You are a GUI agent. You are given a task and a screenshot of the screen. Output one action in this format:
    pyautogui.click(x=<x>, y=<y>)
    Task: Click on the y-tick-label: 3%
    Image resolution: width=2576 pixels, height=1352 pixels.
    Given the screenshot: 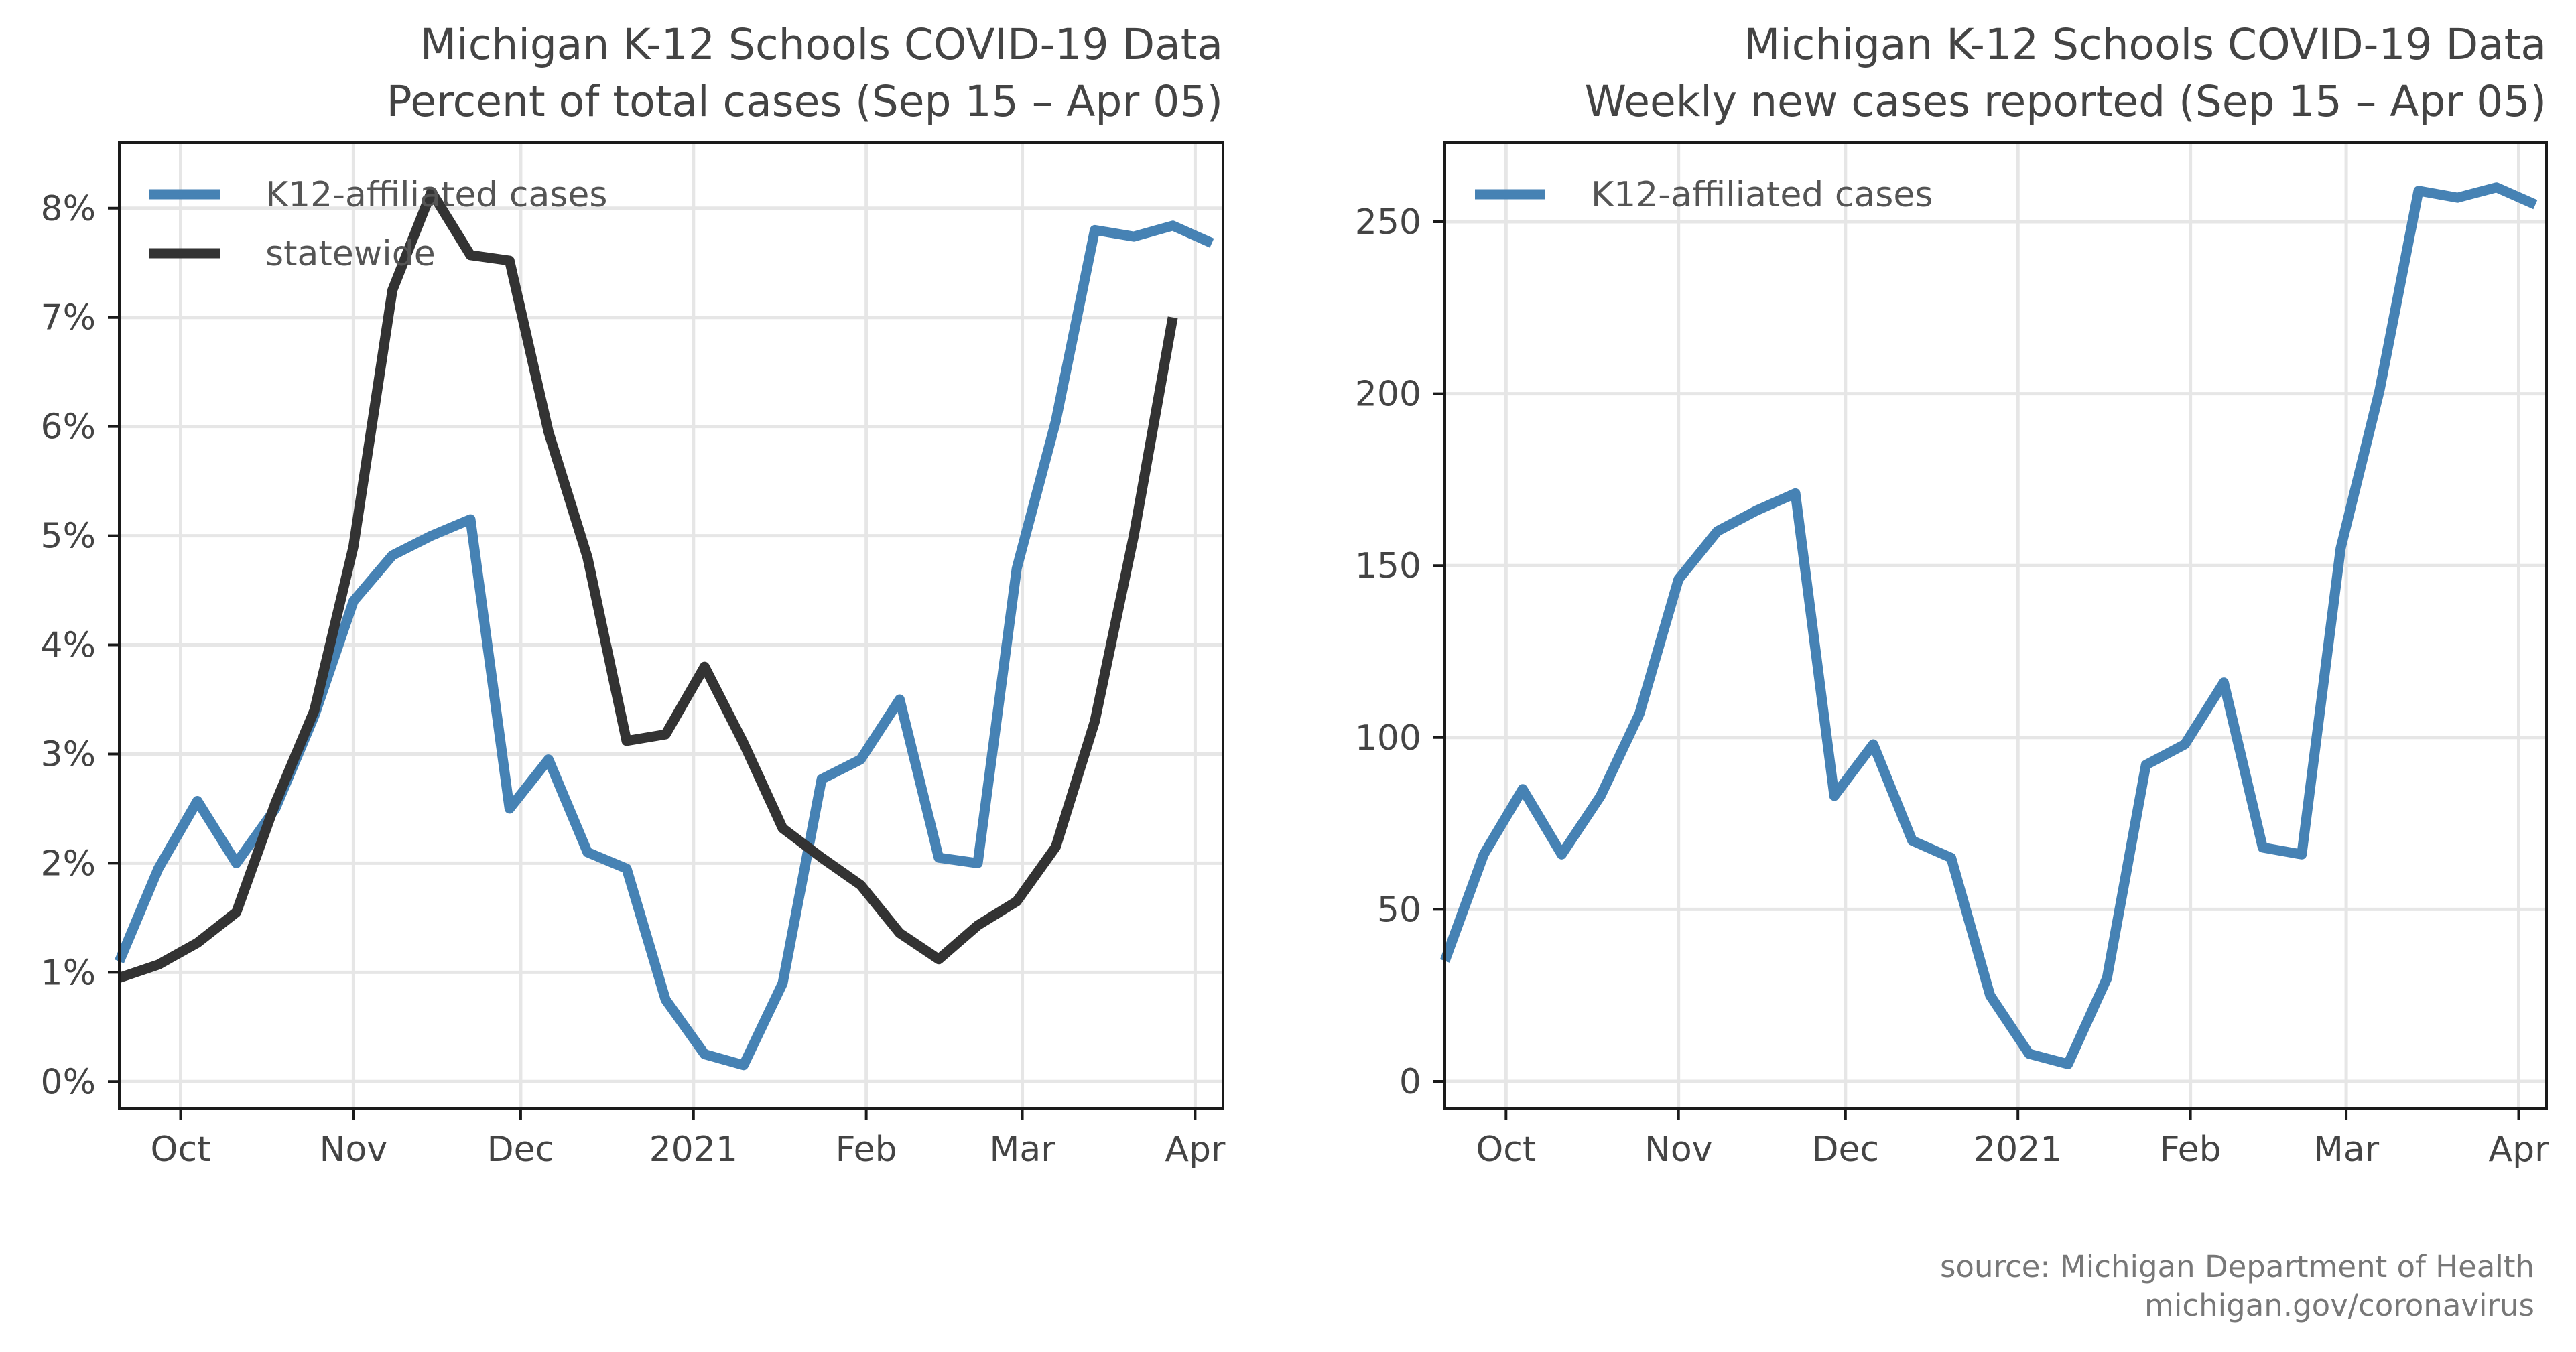 What is the action you would take?
    pyautogui.click(x=68, y=754)
    